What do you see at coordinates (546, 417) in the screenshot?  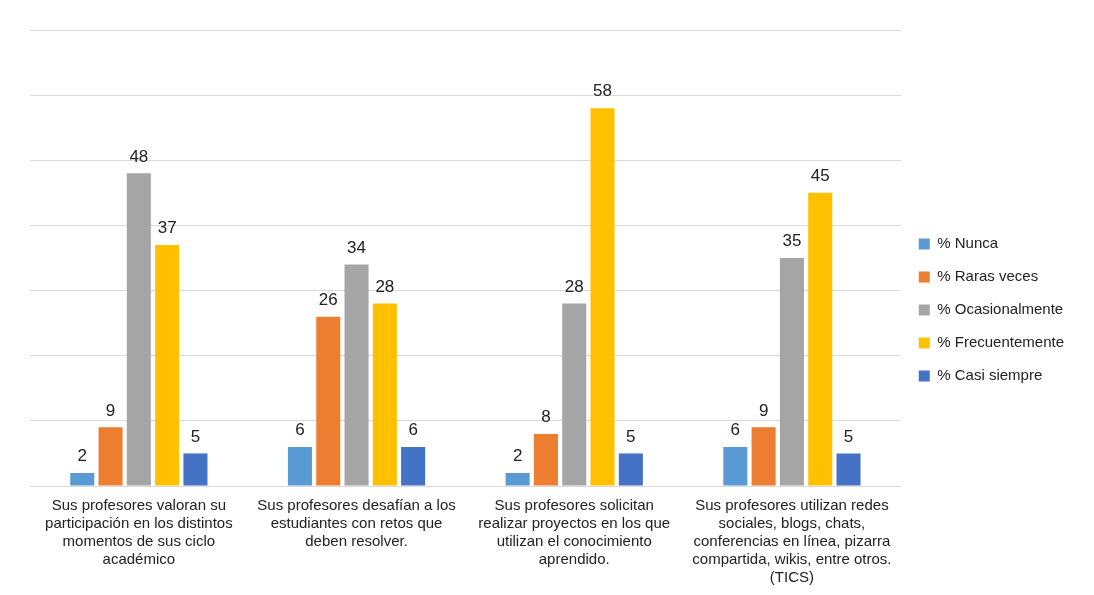 I see `data-label: 8` at bounding box center [546, 417].